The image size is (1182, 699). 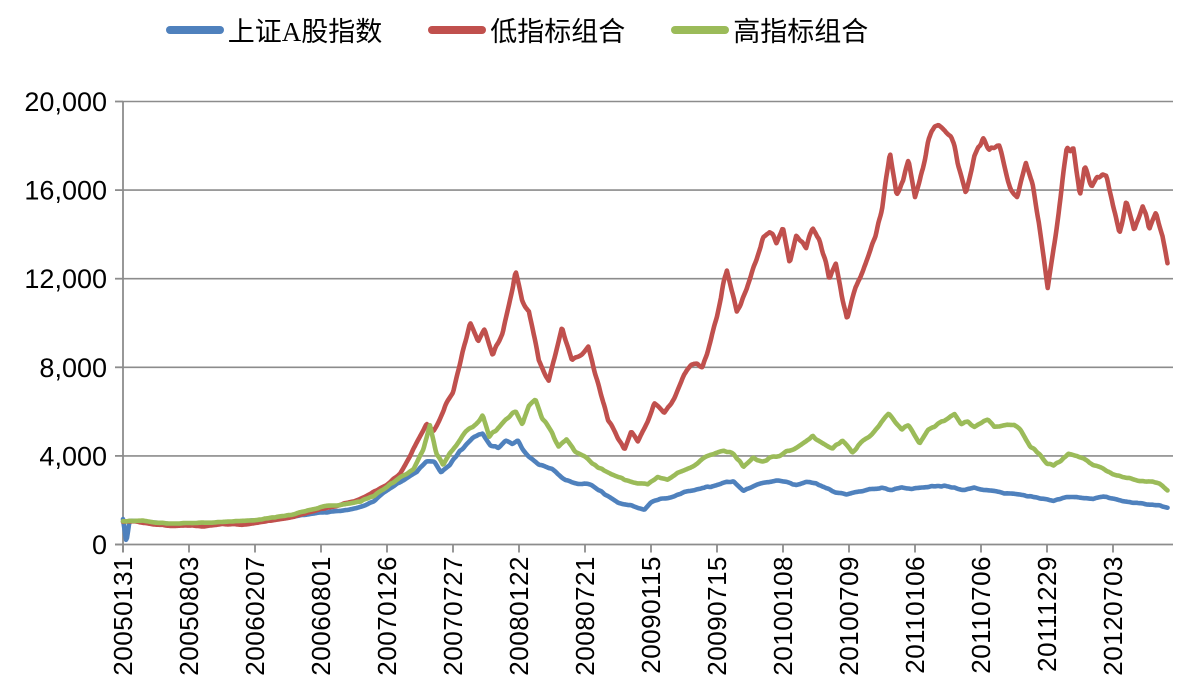 What do you see at coordinates (801, 32) in the screenshot?
I see `legend-label: 高指标组合` at bounding box center [801, 32].